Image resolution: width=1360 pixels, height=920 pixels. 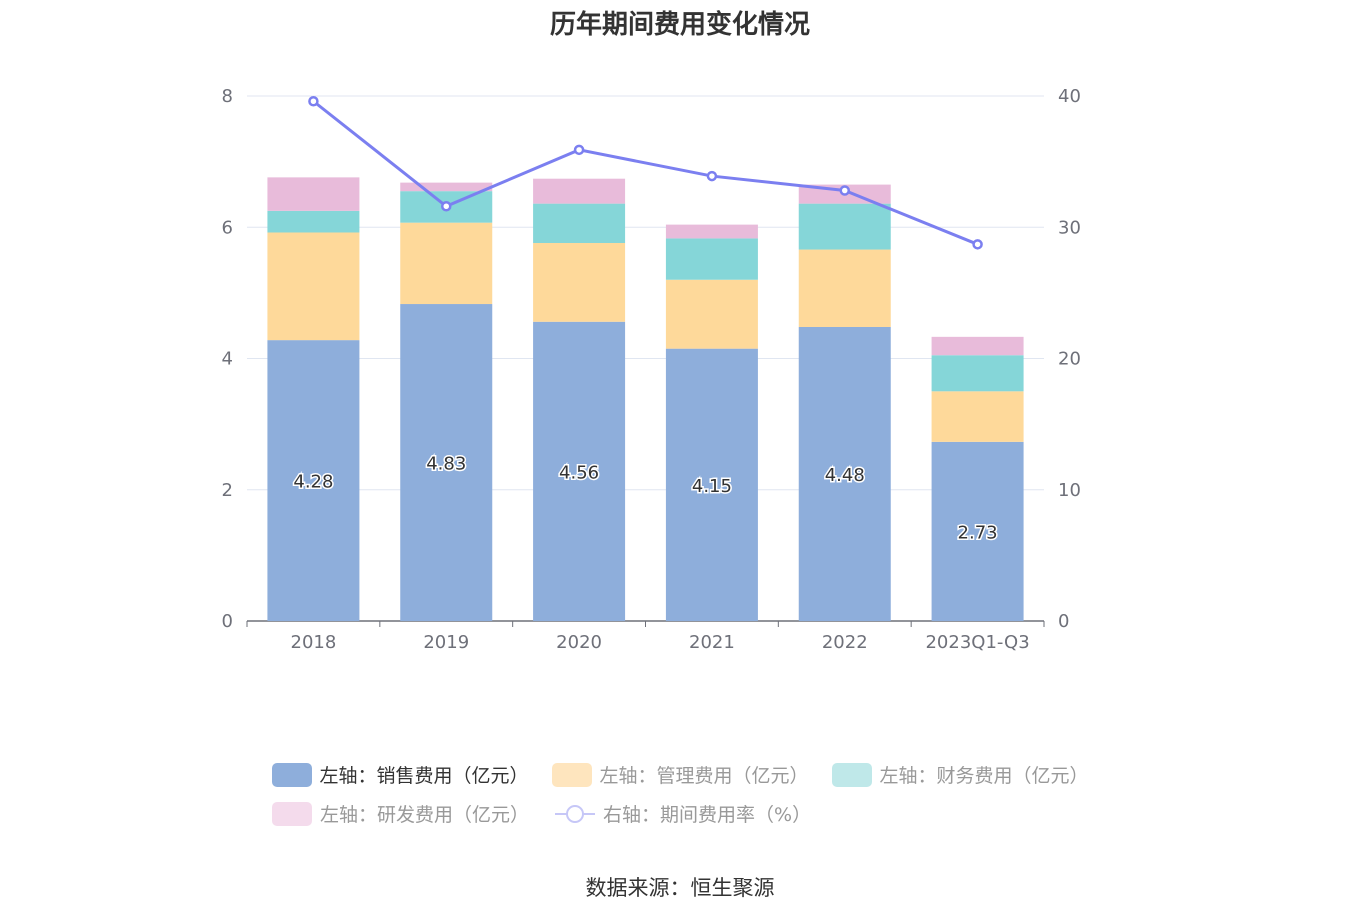 I want to click on legend-item-rd: 左轴：研发费用（亿元）, so click(x=400, y=813).